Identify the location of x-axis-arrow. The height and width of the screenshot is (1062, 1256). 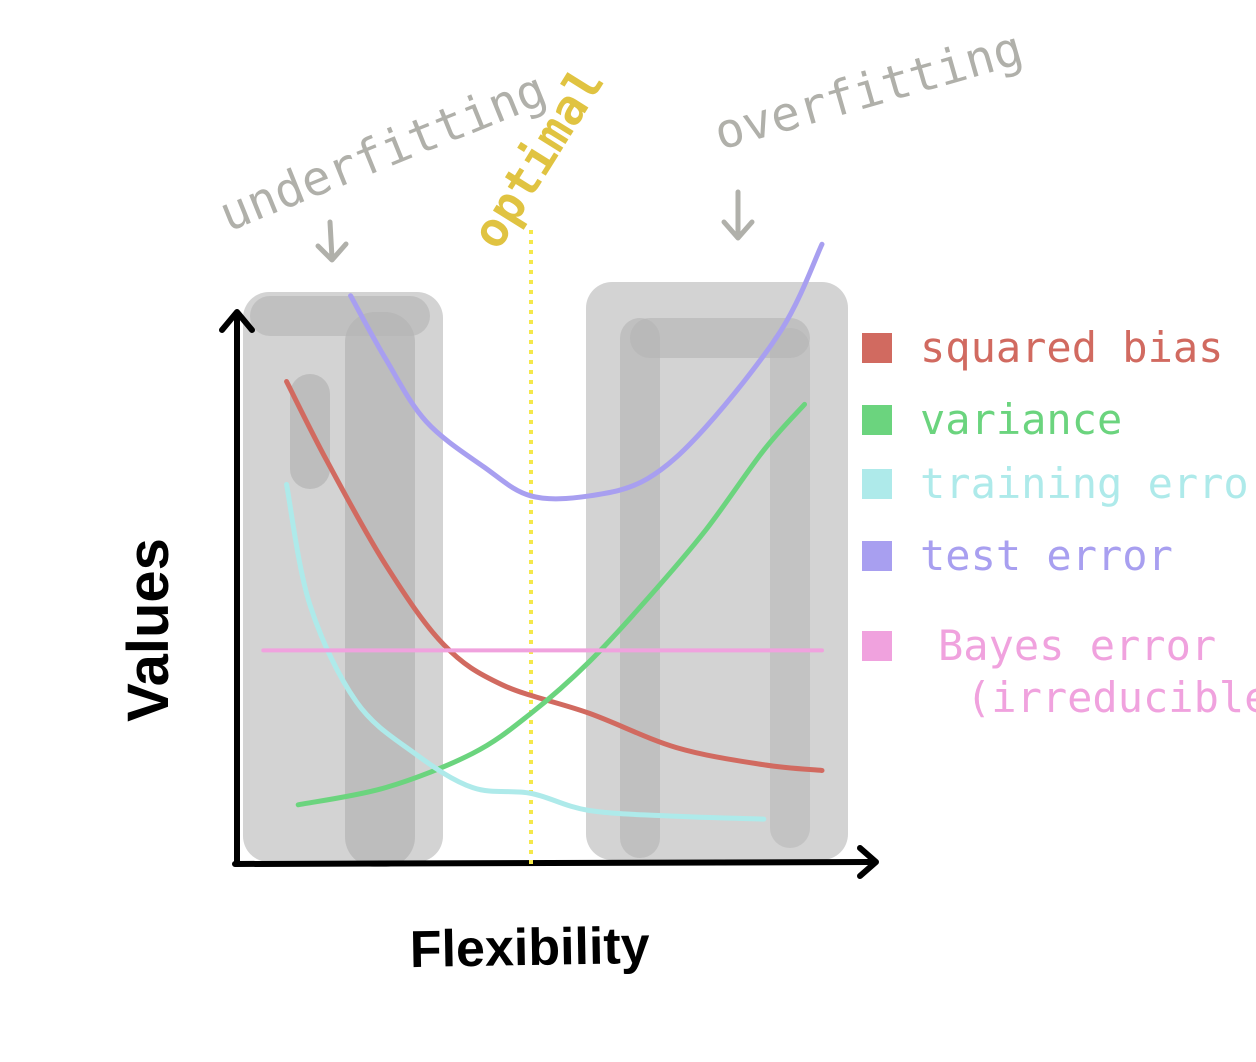
(868, 862).